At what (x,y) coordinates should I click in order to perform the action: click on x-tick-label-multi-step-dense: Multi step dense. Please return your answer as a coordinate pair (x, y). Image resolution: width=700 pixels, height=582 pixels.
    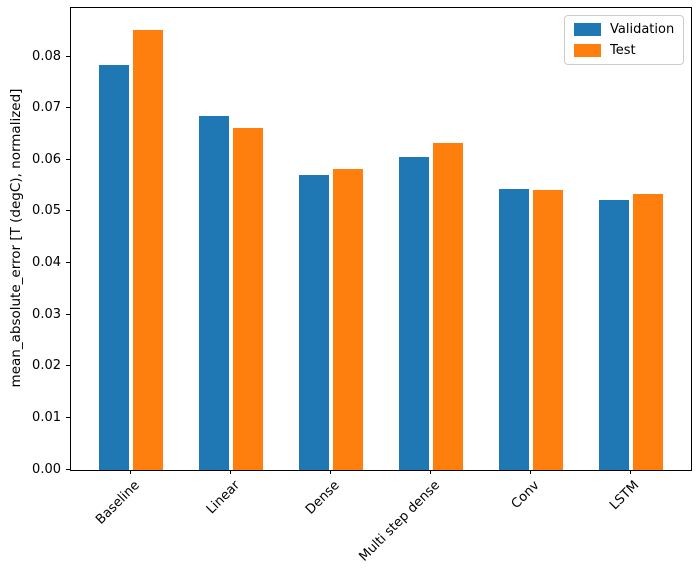
    Looking at the image, I should click on (399, 521).